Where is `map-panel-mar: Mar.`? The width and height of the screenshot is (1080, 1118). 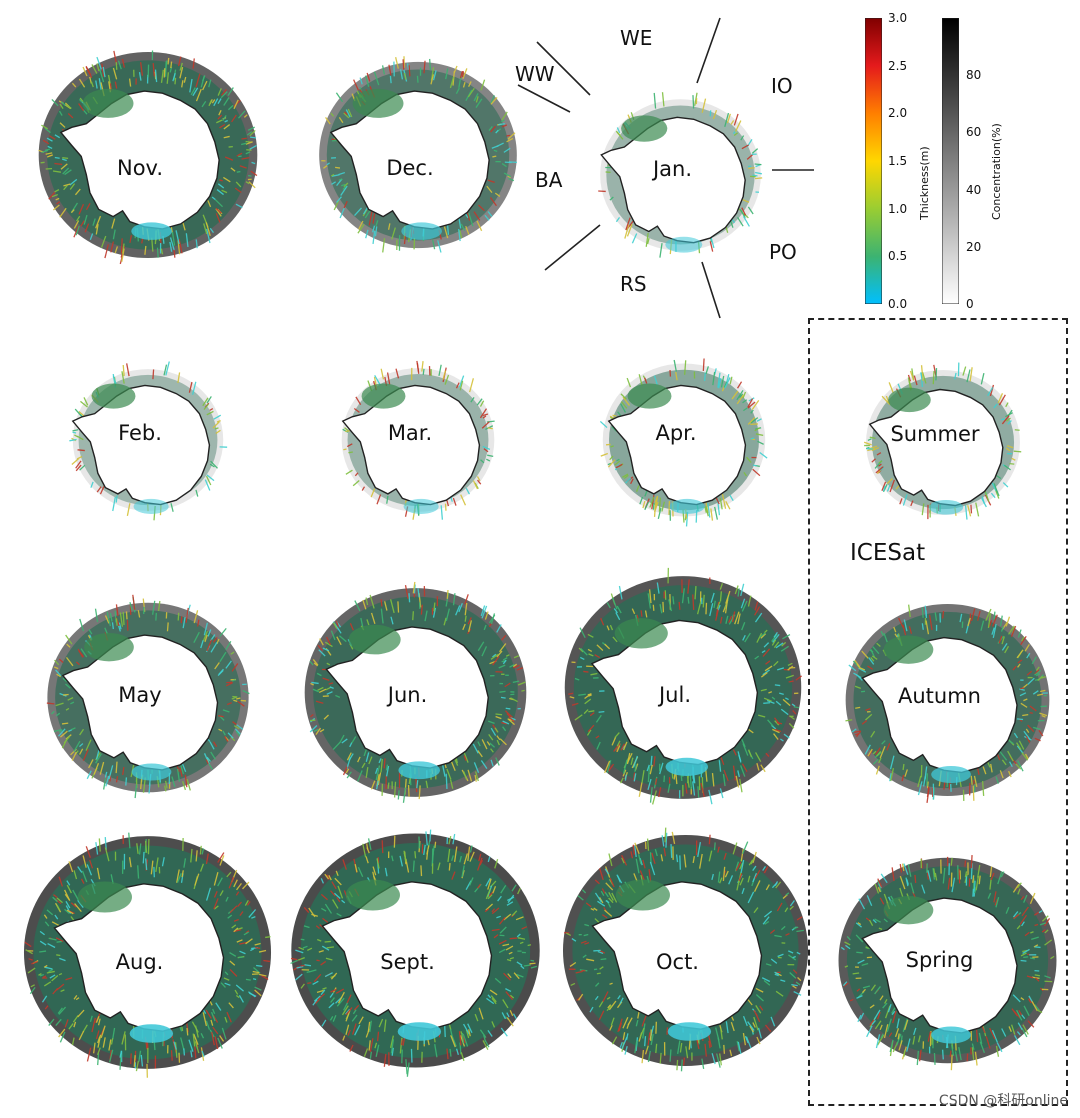
map-panel-mar: Mar. is located at coordinates (410, 435).